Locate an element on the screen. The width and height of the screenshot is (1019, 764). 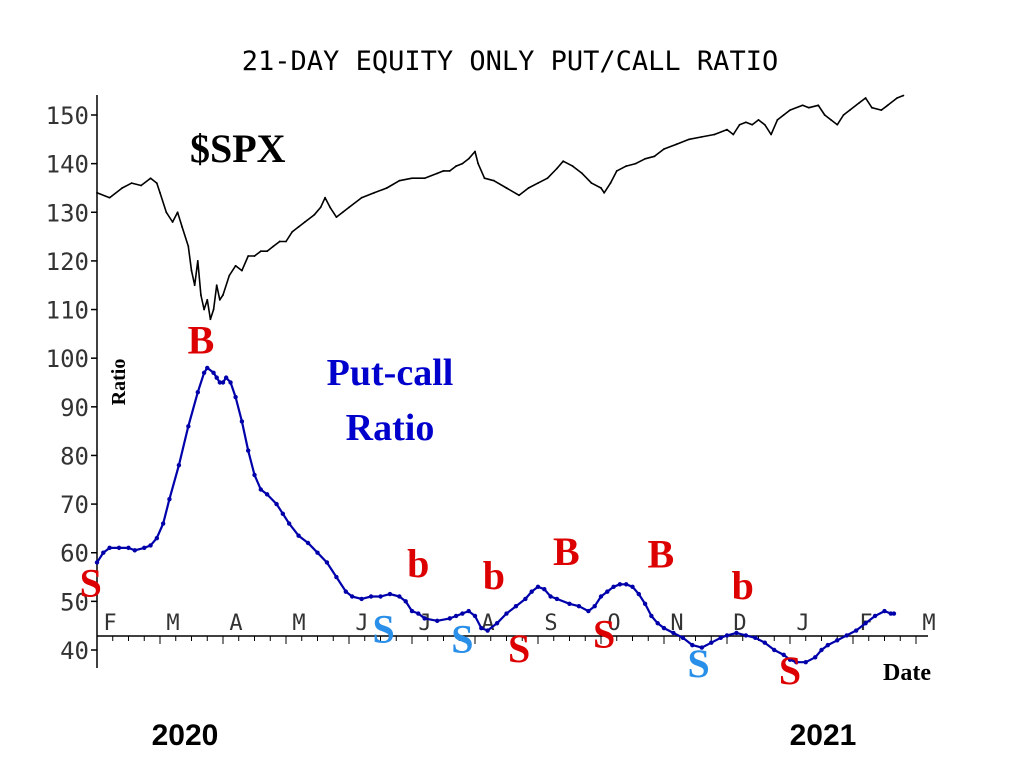
spx-series-label: $SPX is located at coordinates (238, 148).